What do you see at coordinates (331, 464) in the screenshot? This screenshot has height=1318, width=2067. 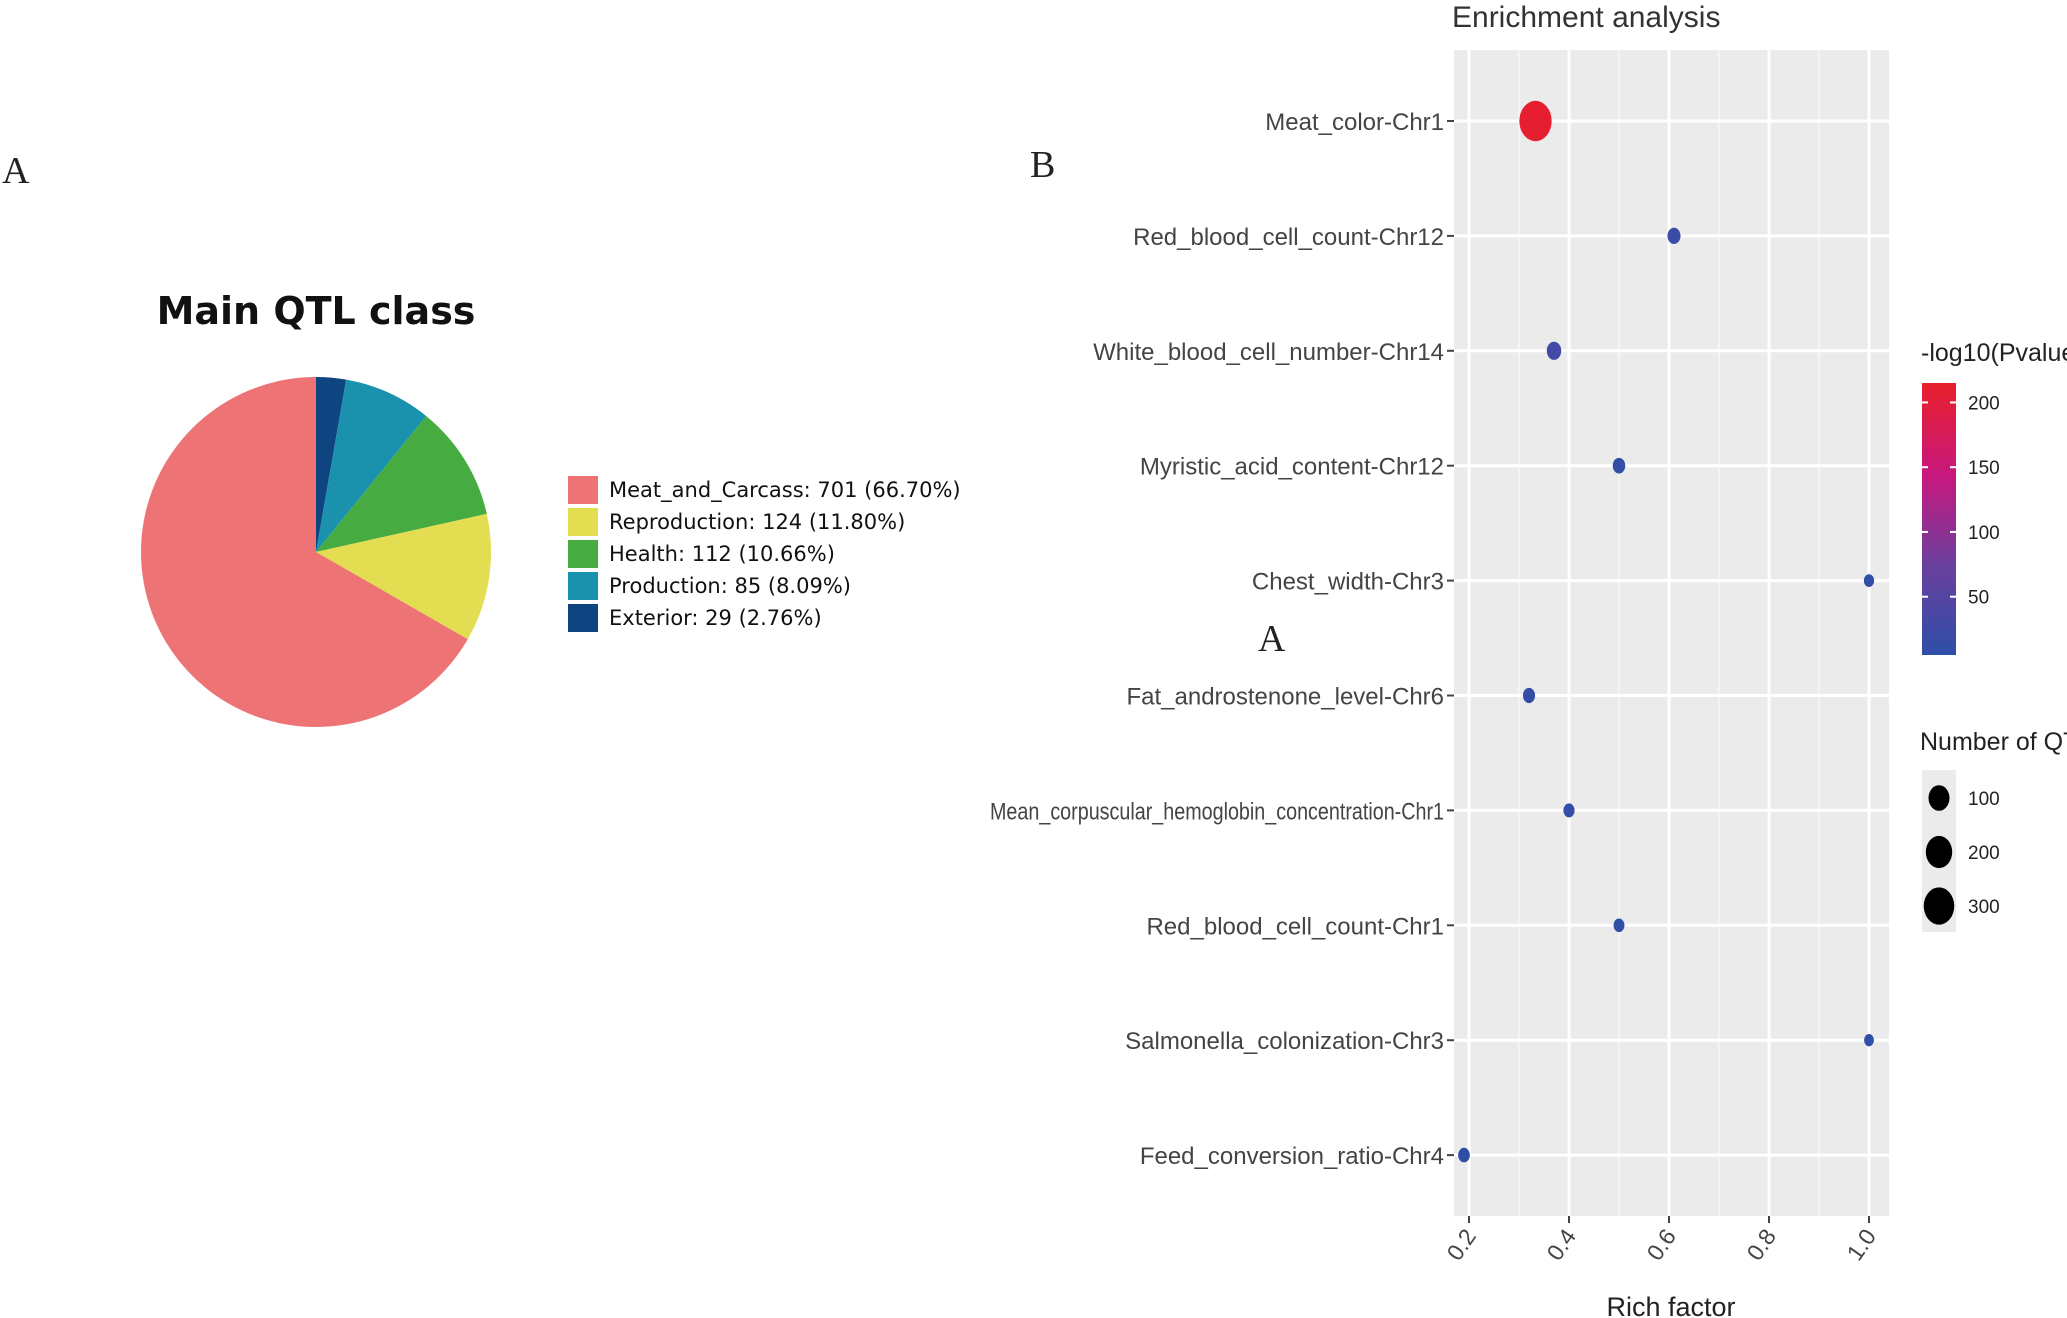 I see `pie-slice-exterior` at bounding box center [331, 464].